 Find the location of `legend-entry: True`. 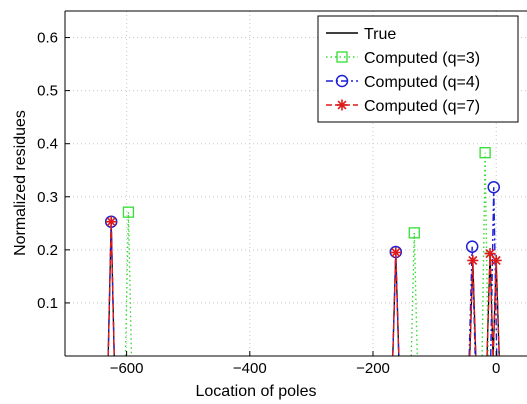

legend-entry: True is located at coordinates (361, 34).